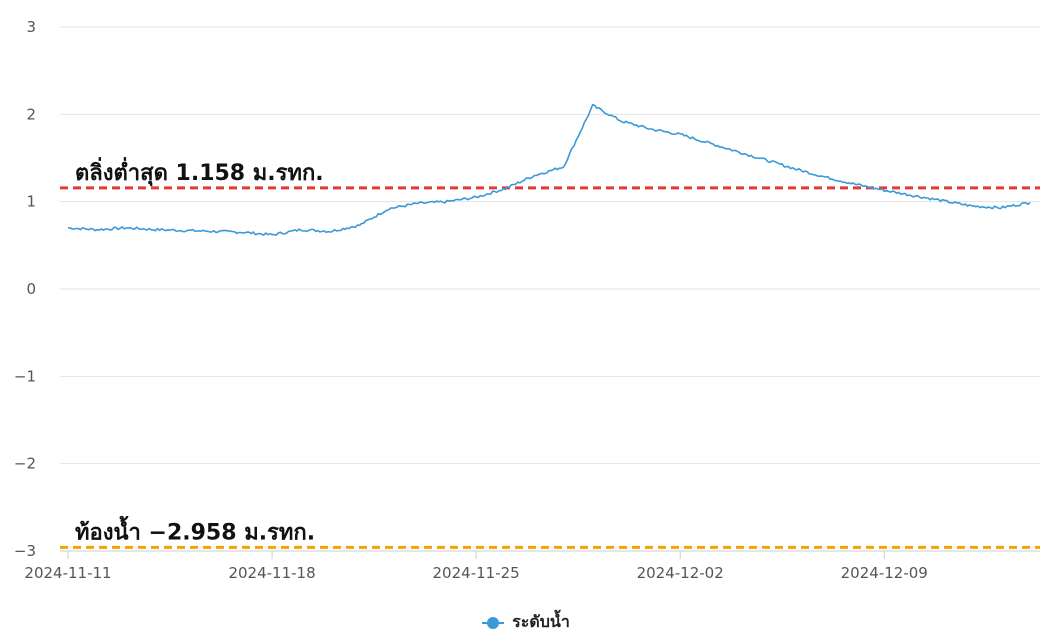  I want to click on x-tick-label: 2024-11-25, so click(476, 573).